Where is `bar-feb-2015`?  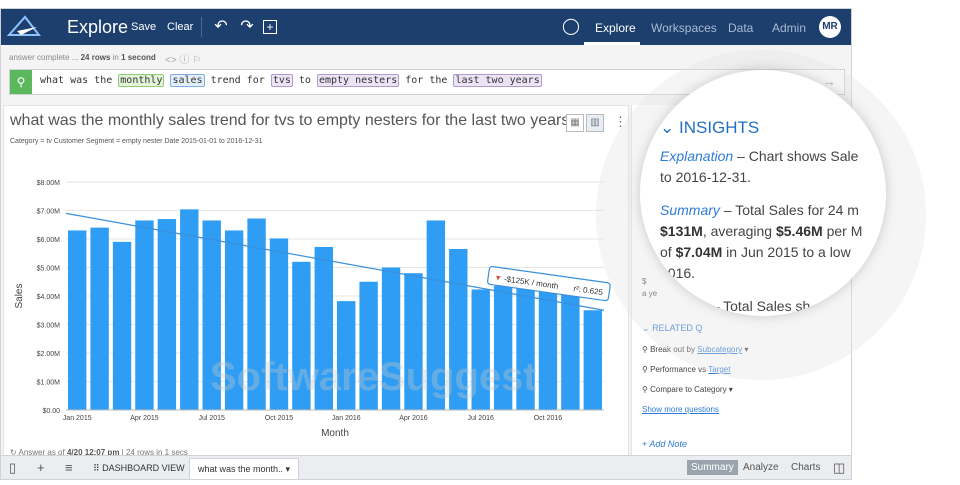 bar-feb-2015 is located at coordinates (99, 318).